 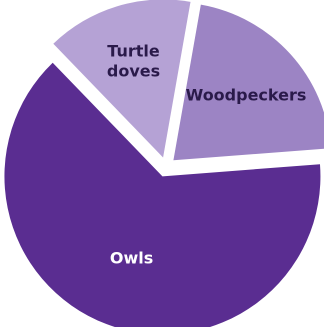 I want to click on pie-label-owls: Owls, so click(x=131, y=258).